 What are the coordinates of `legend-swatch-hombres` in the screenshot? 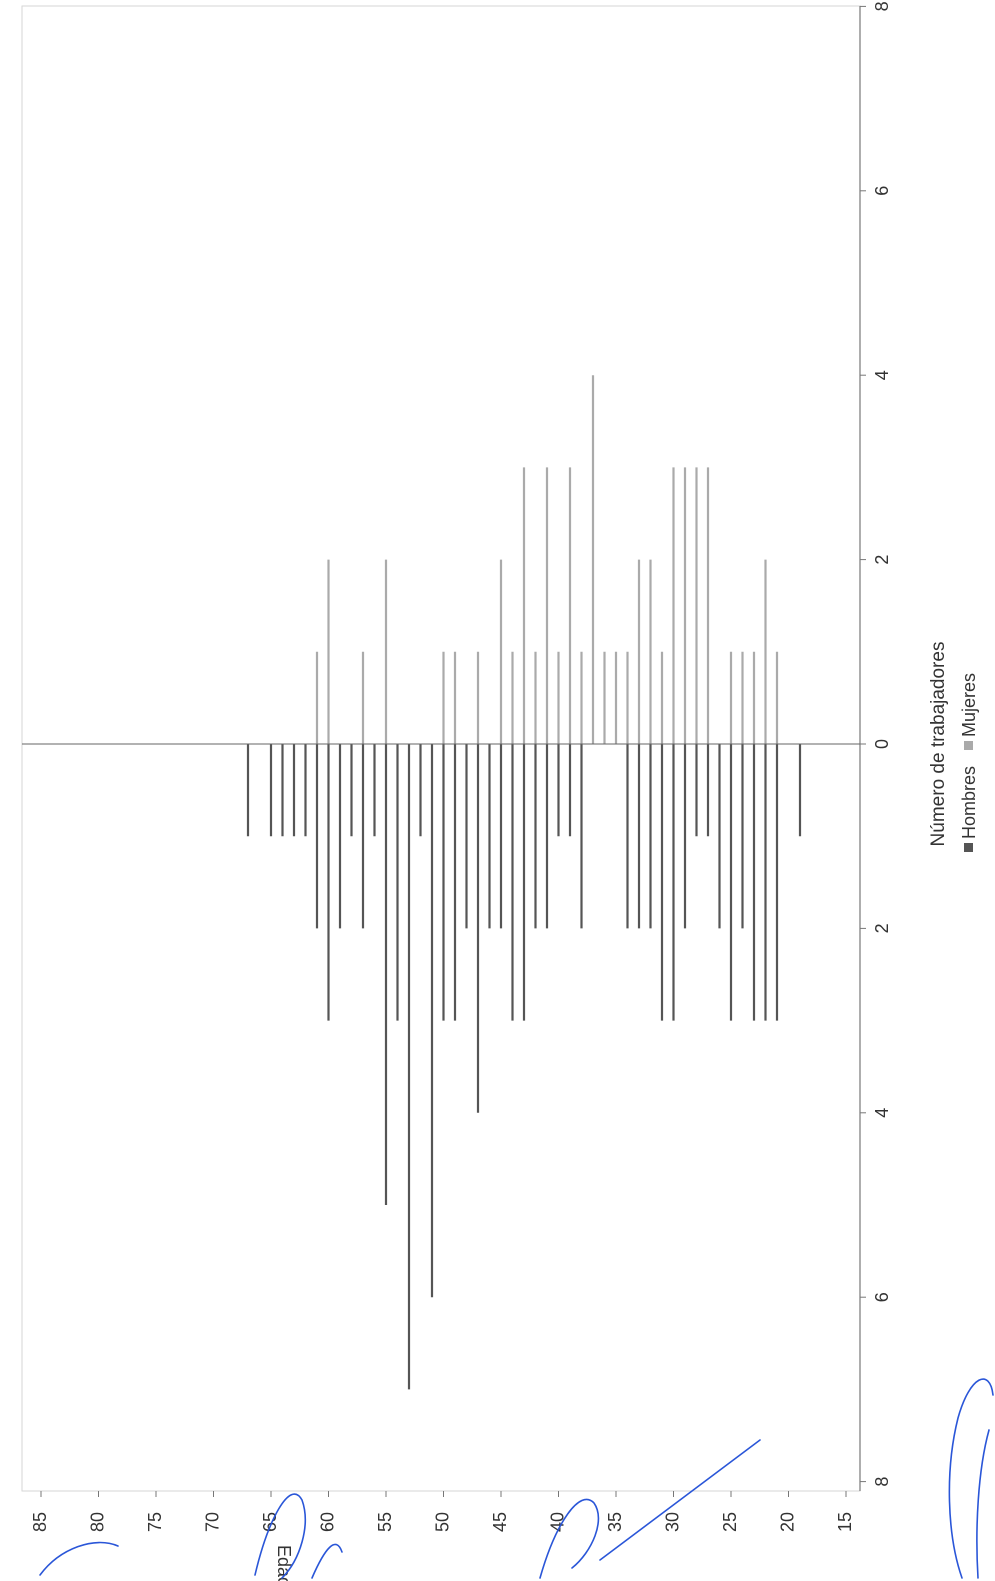 It's located at (968, 847).